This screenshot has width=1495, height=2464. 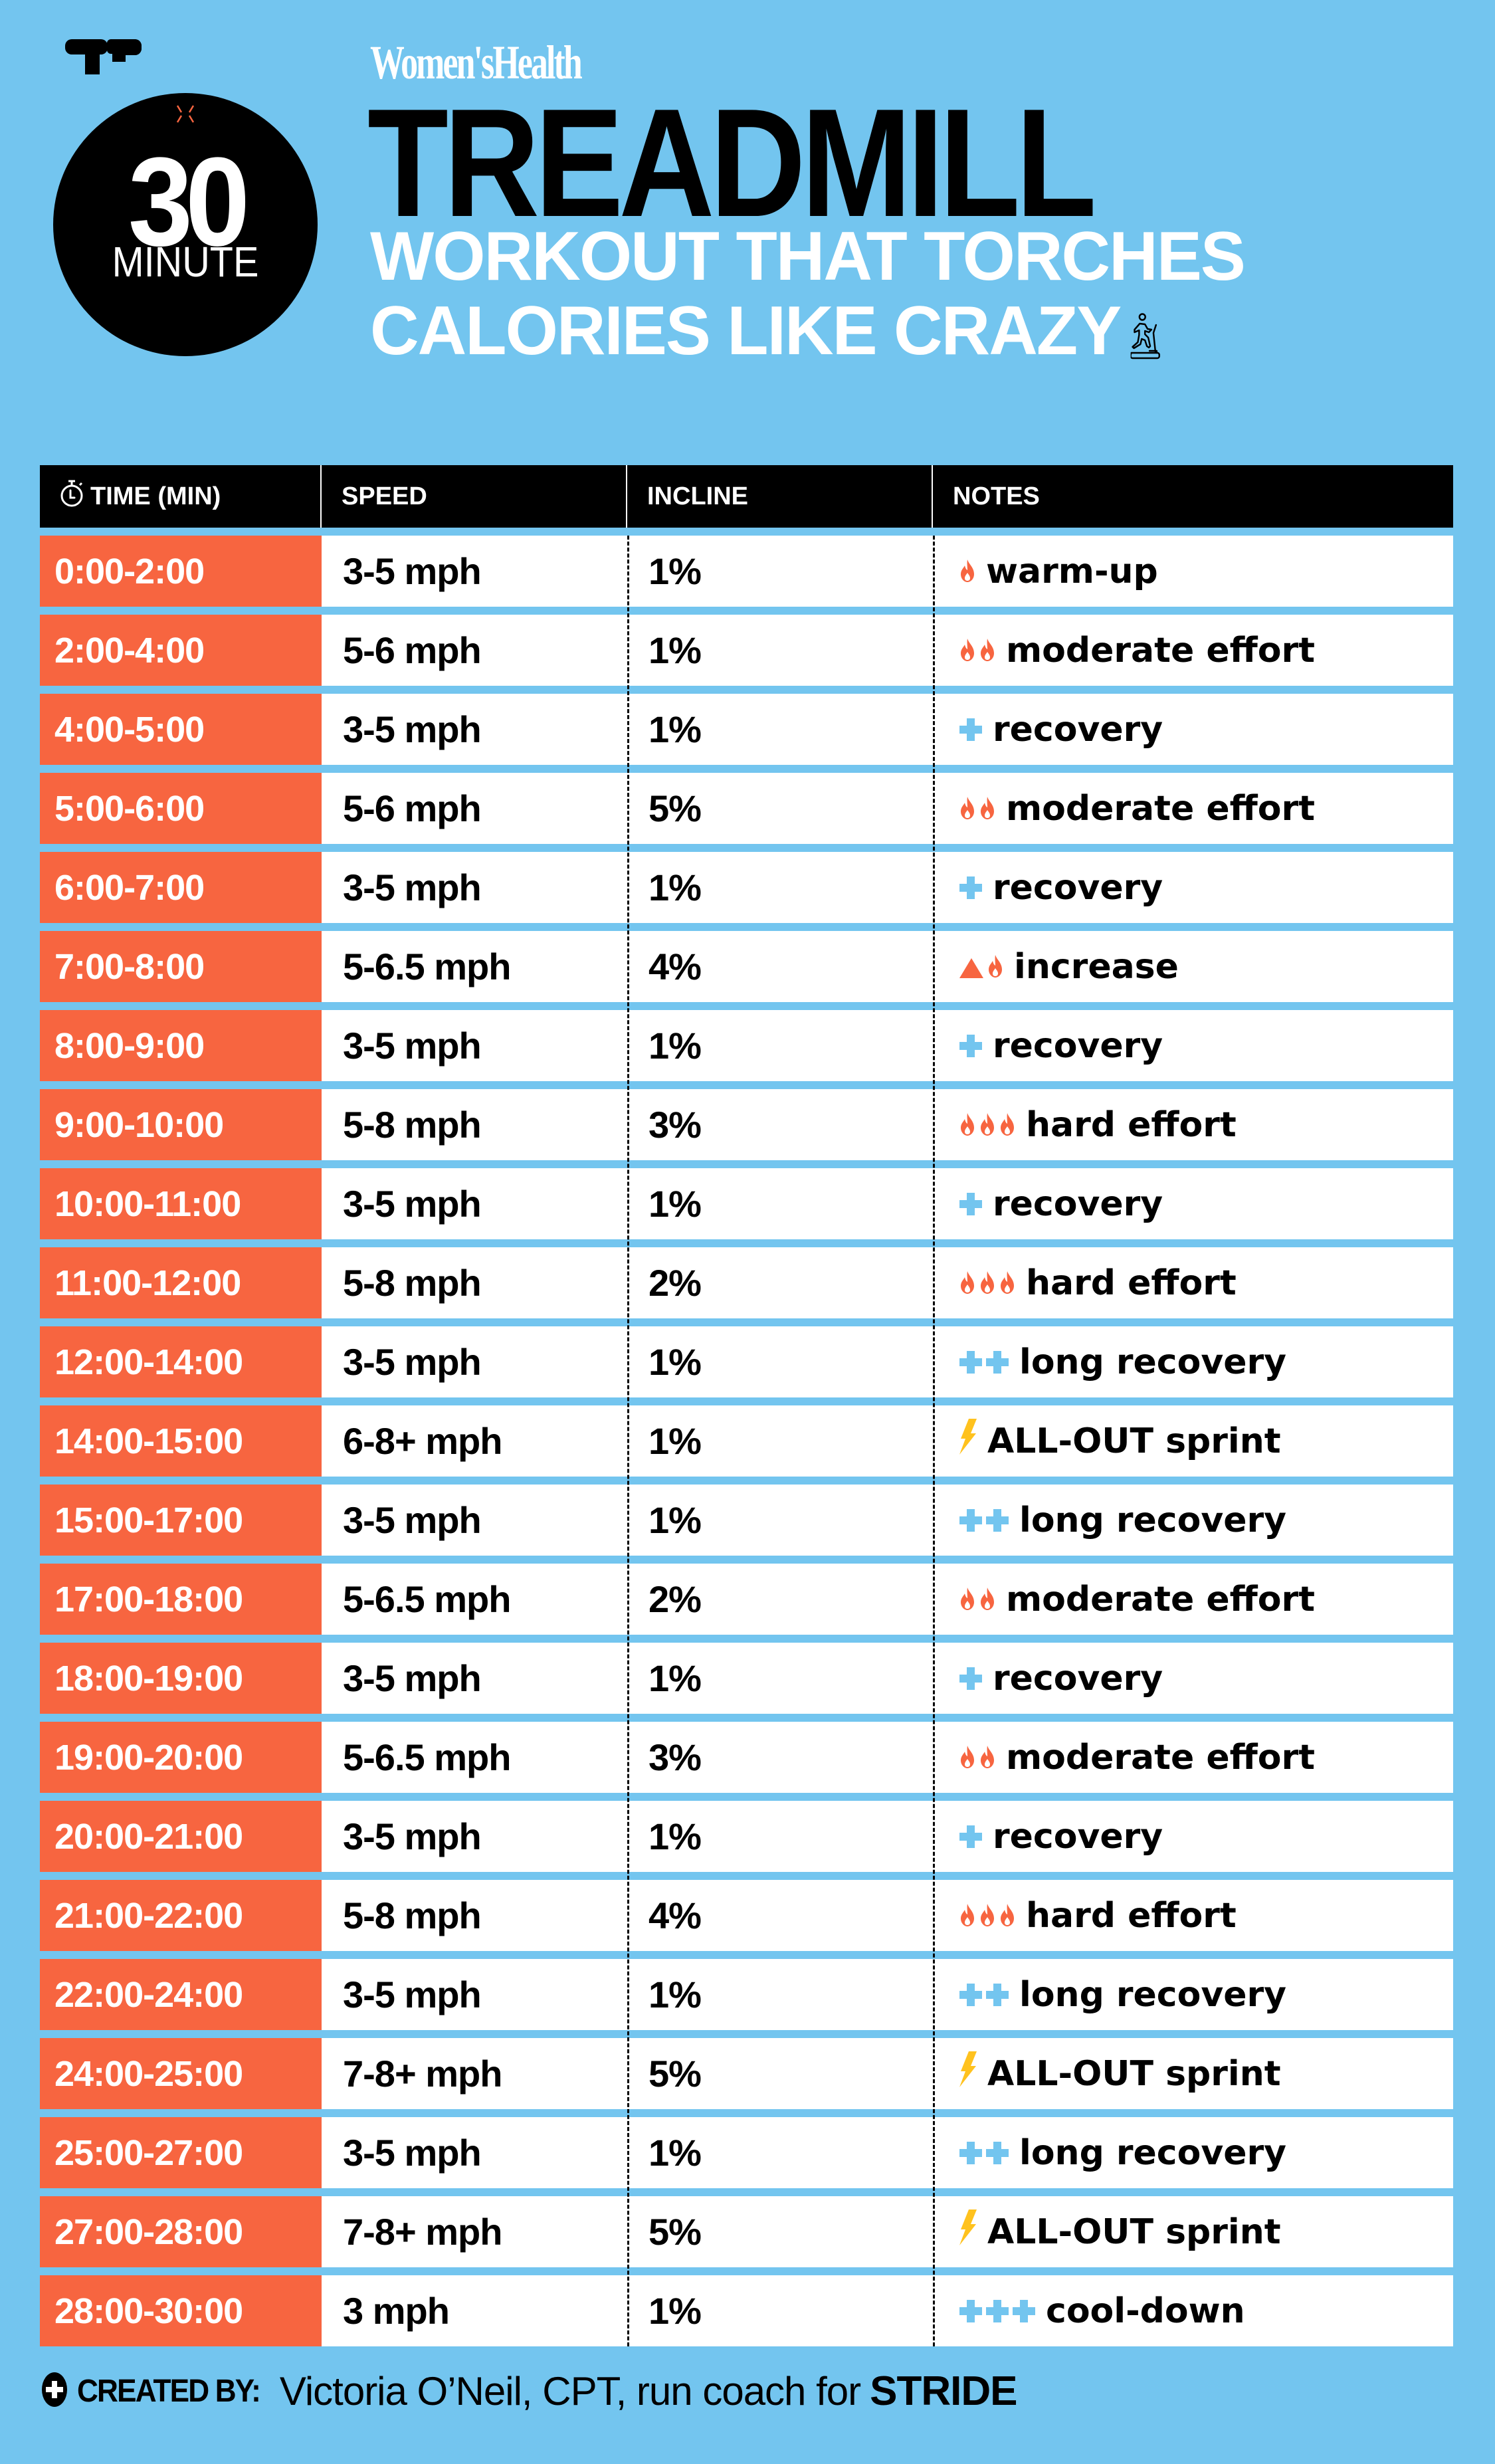 I want to click on time-cell: 22:00-24:00, so click(x=181, y=1994).